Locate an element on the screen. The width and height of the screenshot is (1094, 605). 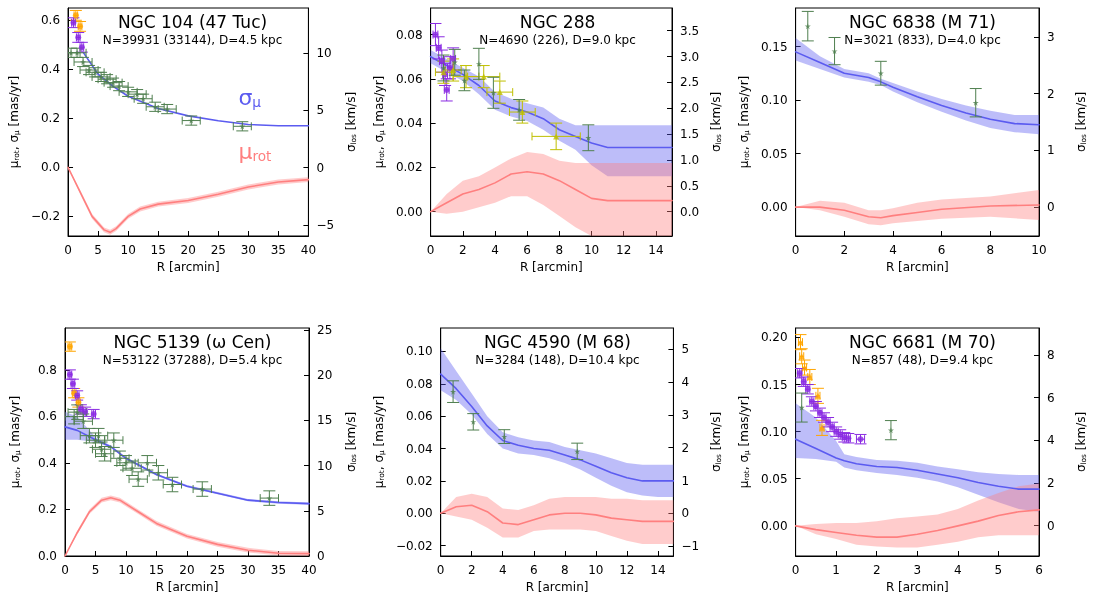
x-tick-label: 8 is located at coordinates (559, 250).